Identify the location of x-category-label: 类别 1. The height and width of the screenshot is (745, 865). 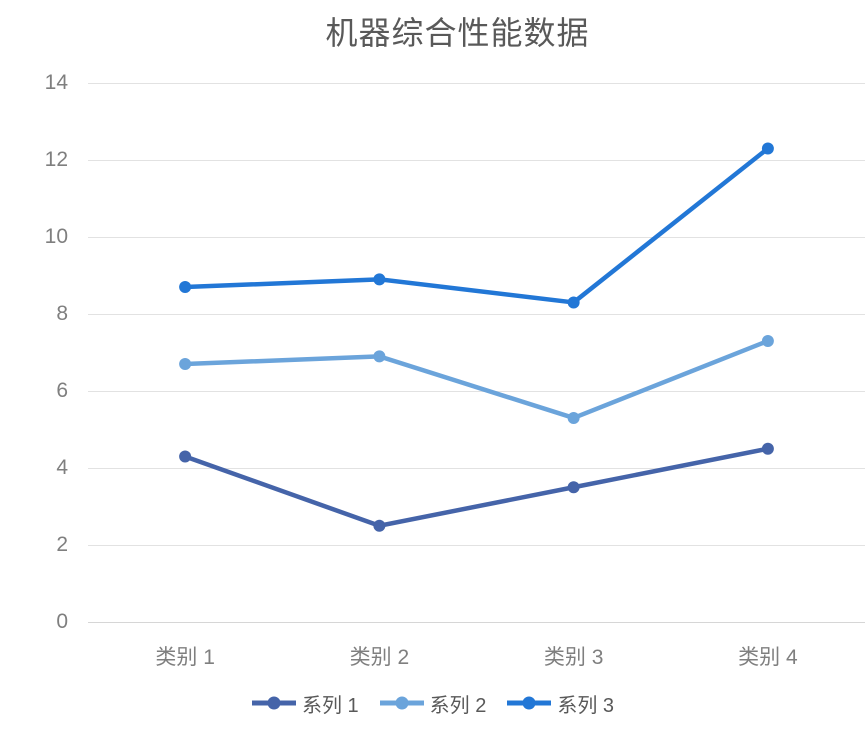
(185, 657).